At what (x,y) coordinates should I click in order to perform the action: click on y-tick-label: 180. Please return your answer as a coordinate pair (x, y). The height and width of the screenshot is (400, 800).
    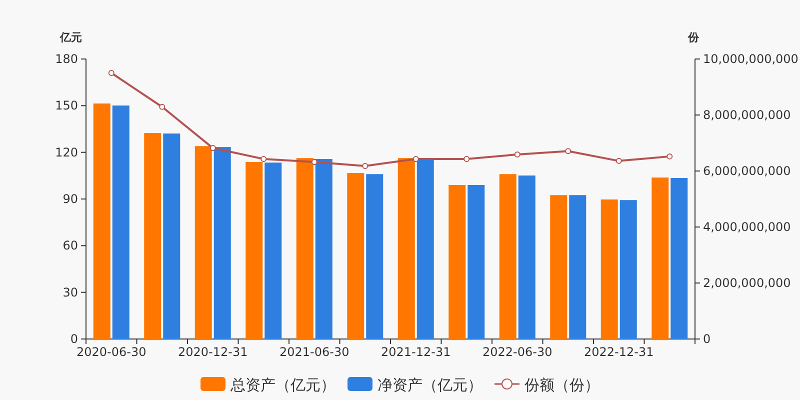
    Looking at the image, I should click on (66, 59).